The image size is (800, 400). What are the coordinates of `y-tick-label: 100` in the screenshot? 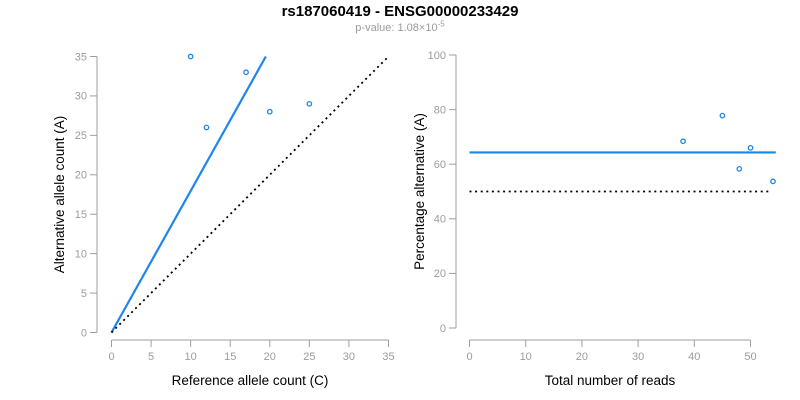 It's located at (437, 56).